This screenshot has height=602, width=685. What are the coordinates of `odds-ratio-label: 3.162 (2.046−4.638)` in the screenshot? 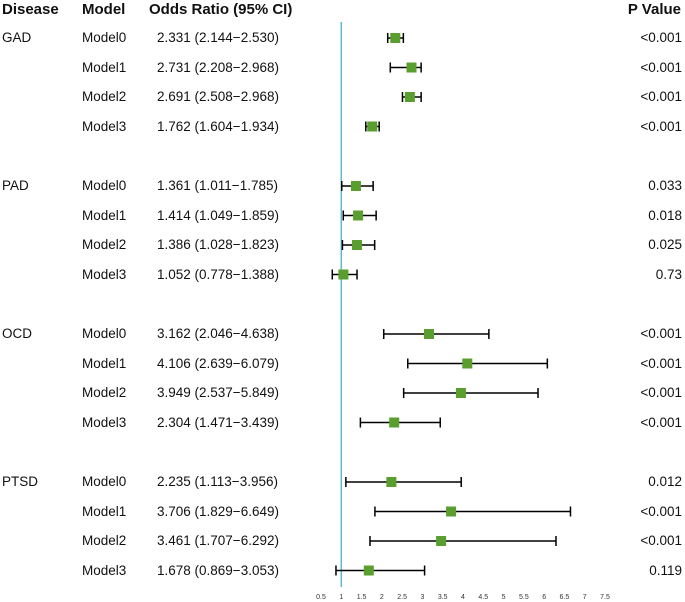 It's located at (218, 333).